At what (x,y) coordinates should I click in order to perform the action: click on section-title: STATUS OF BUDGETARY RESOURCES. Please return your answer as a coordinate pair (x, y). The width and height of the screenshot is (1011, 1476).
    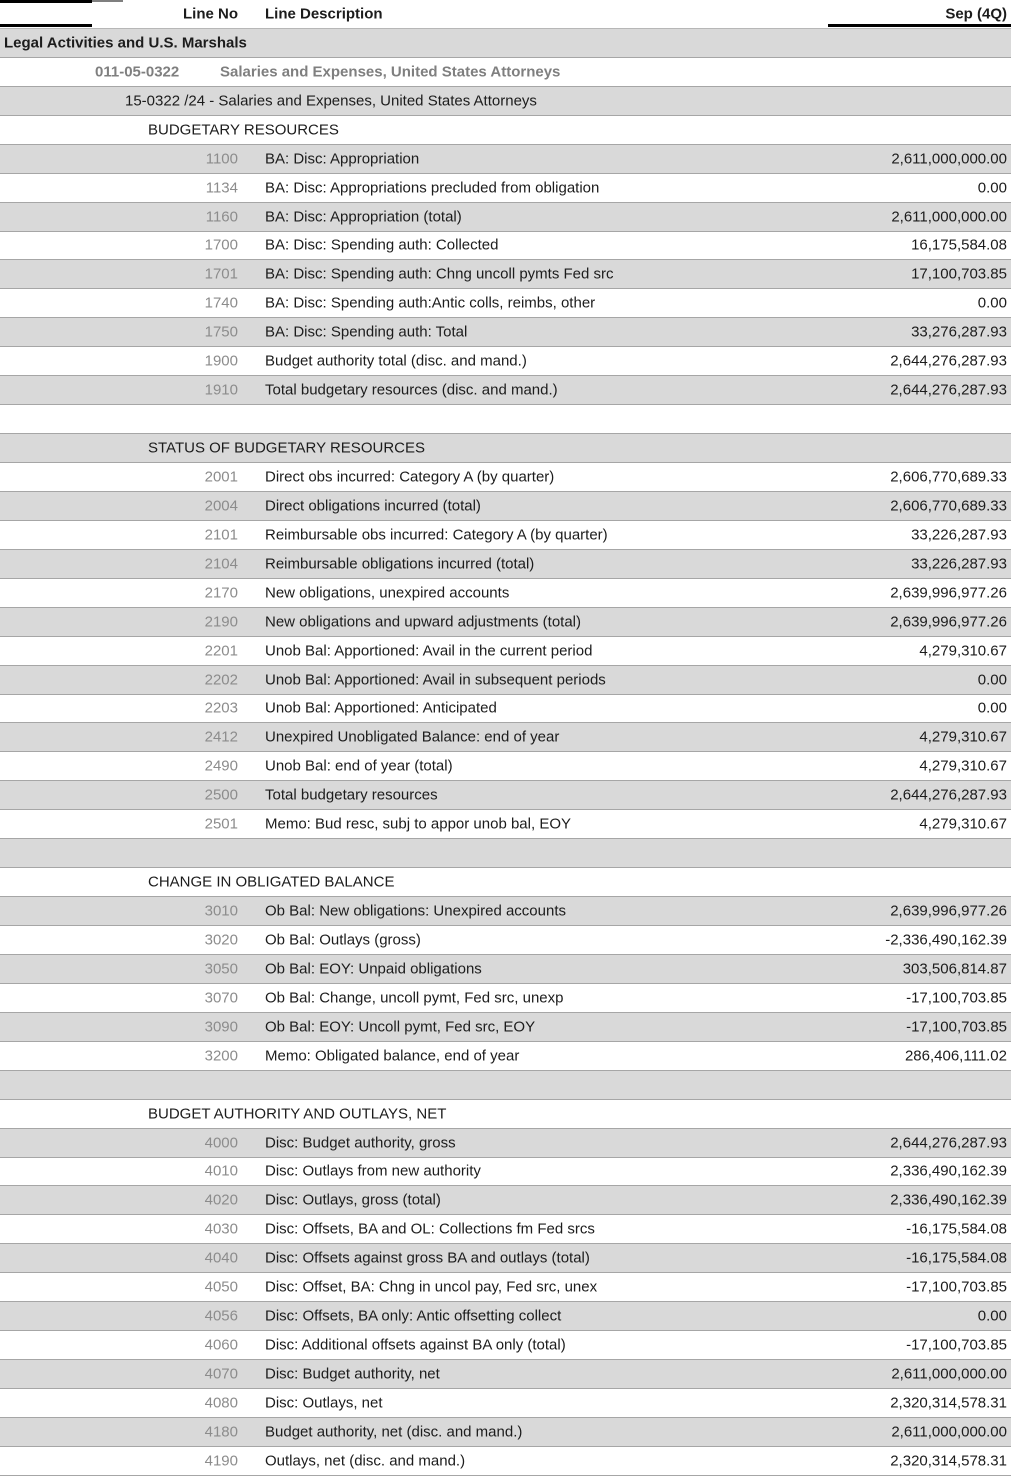
    Looking at the image, I should click on (286, 448).